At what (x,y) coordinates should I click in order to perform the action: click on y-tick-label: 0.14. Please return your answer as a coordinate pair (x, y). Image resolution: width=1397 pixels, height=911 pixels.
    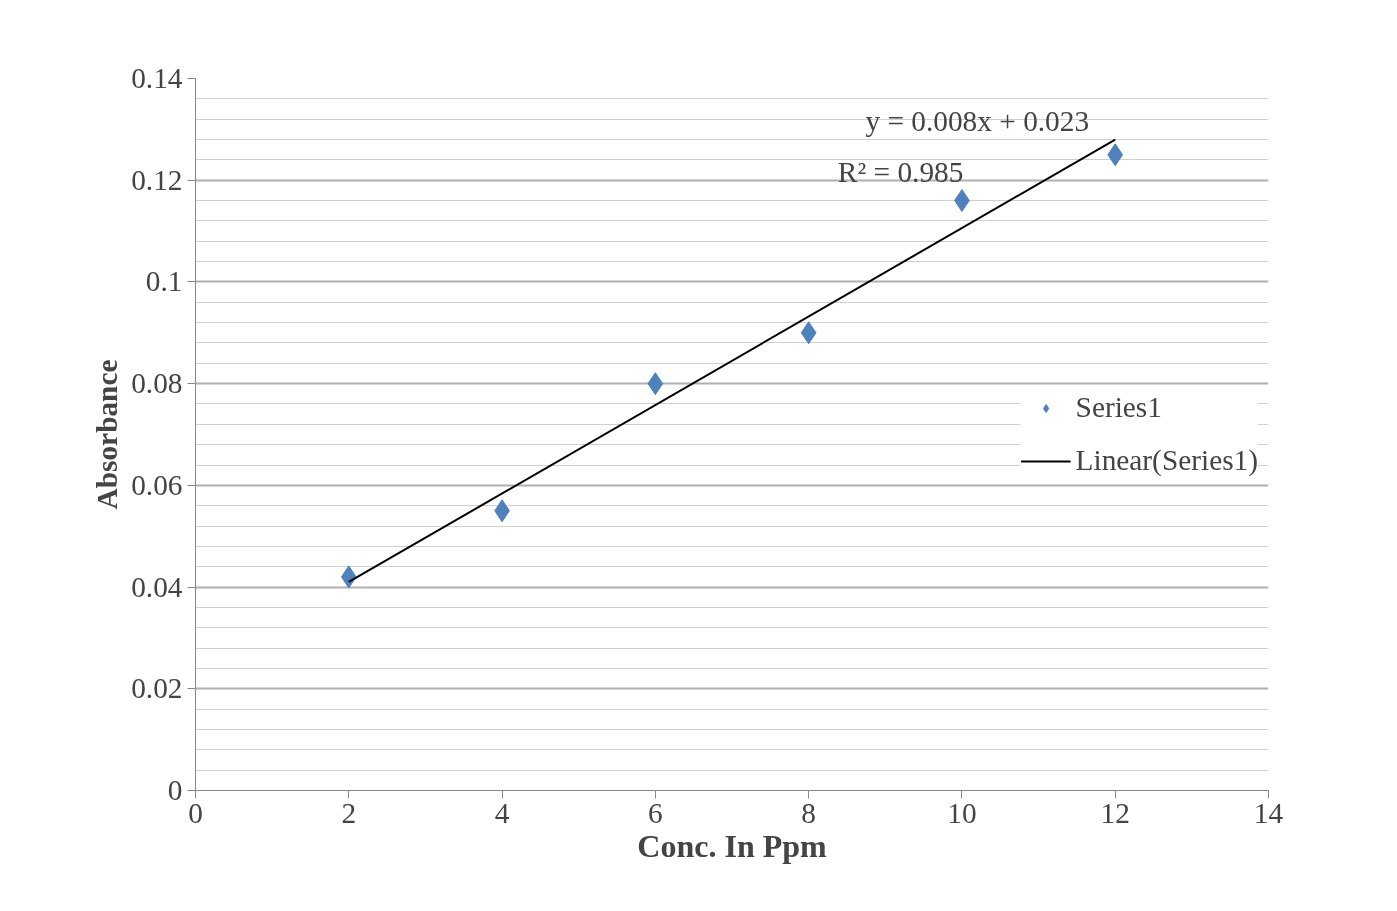
    Looking at the image, I should click on (157, 78).